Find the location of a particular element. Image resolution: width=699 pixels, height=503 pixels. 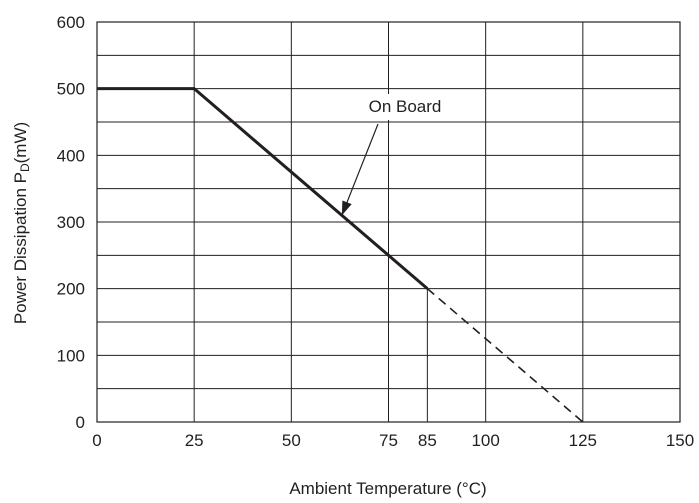

y-axis-label: Power Dissipation PD(mW) is located at coordinates (21, 223).